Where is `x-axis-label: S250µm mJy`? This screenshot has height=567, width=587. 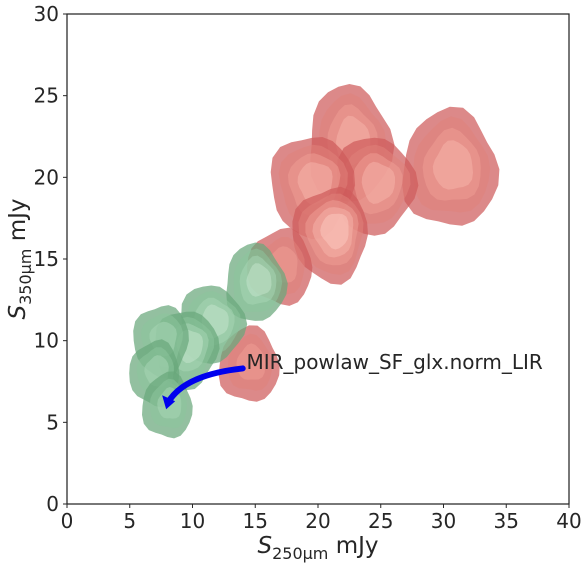 x-axis-label: S250µm mJy is located at coordinates (317, 548).